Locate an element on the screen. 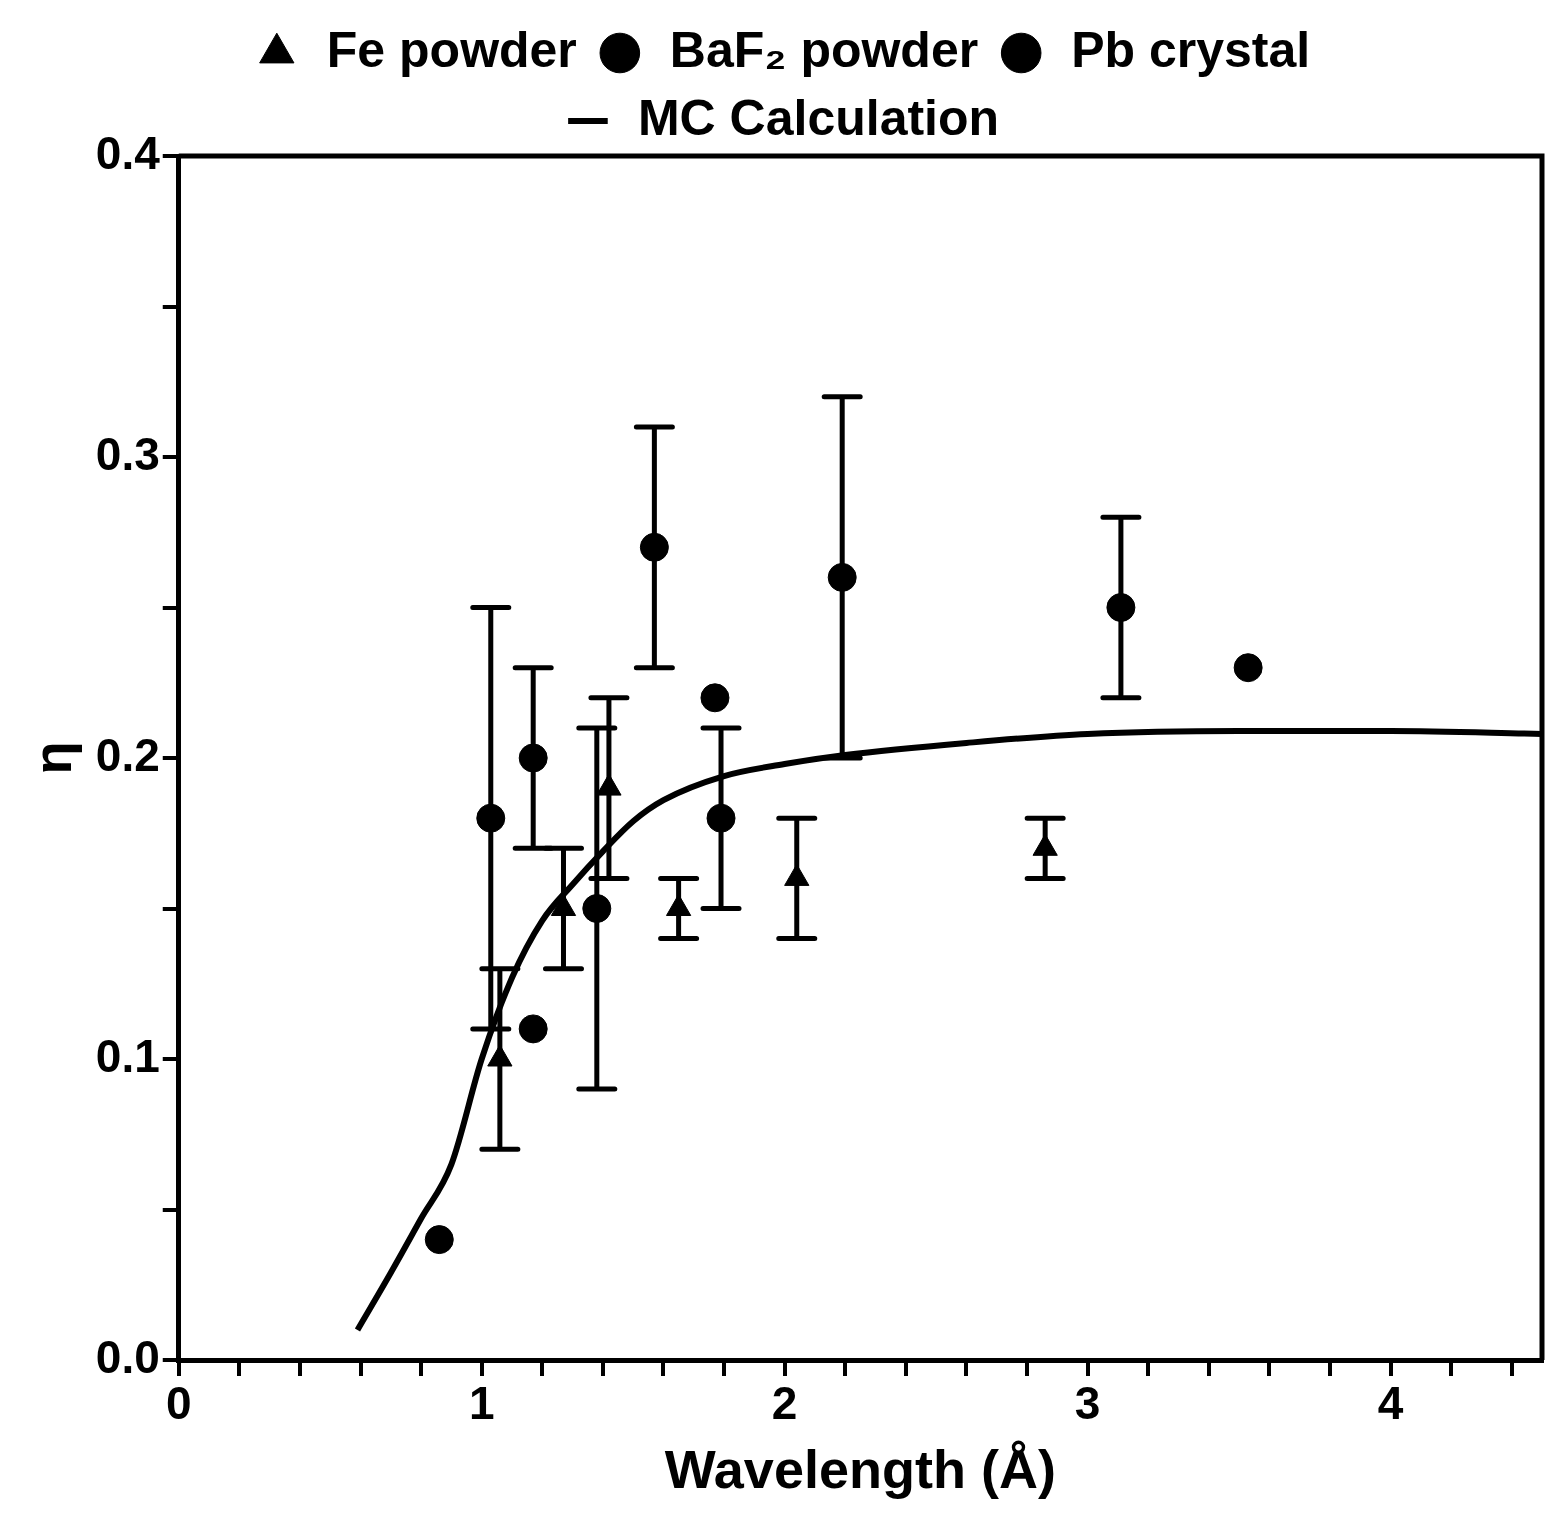  y-tick-label: 0.1 is located at coordinates (127, 1055).